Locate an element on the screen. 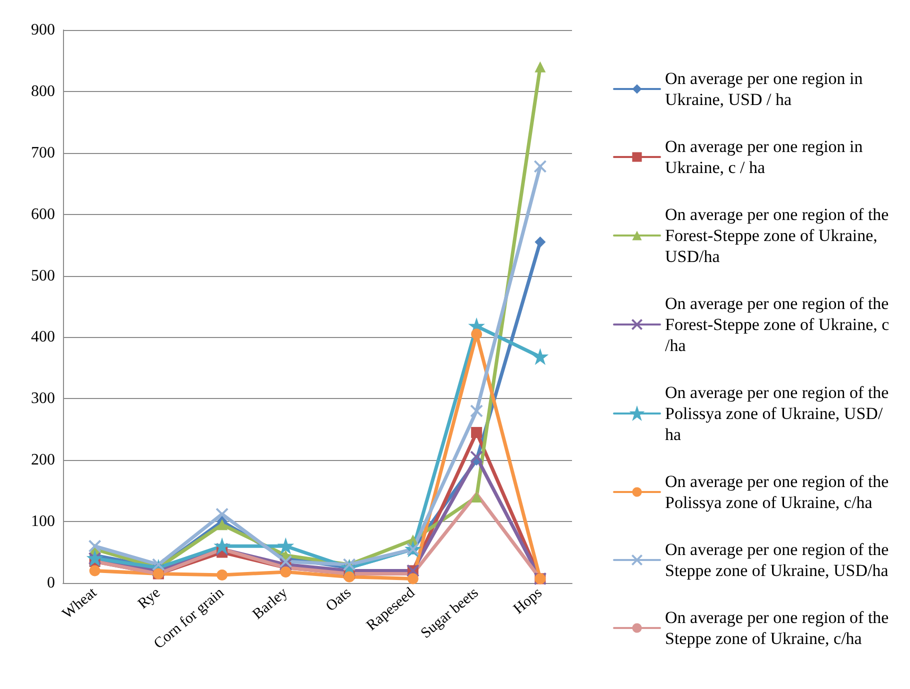 The width and height of the screenshot is (910, 689). legend-label: On average per one region of the Steppe zone of Ukraine, USD/ha is located at coordinates (779, 560).